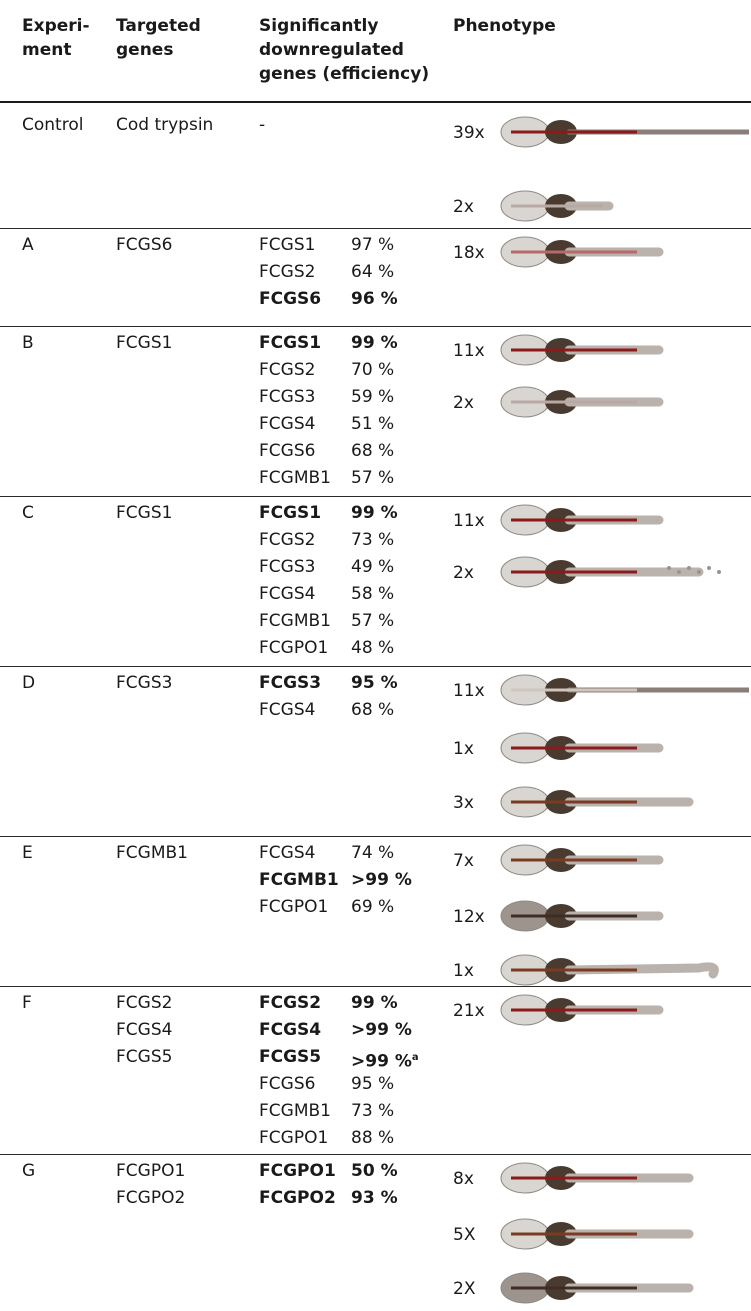  I want to click on efficiency-cell: 74 %, so click(381, 853).